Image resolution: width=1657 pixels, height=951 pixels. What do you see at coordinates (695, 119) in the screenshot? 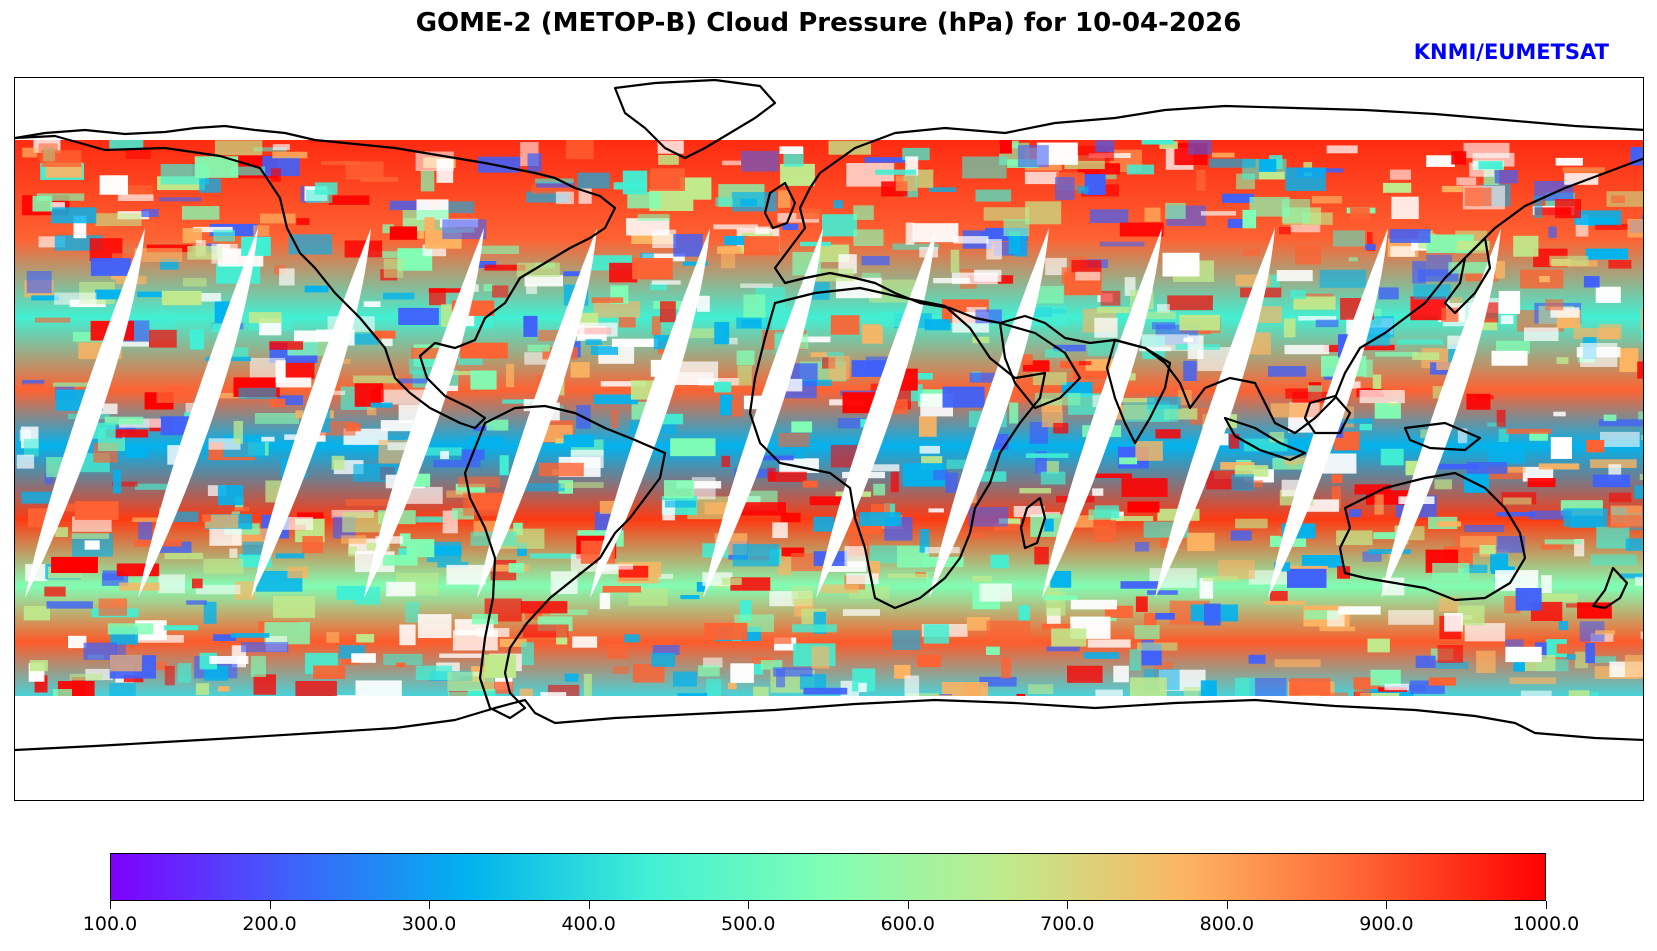
I see `coastline-greenland` at bounding box center [695, 119].